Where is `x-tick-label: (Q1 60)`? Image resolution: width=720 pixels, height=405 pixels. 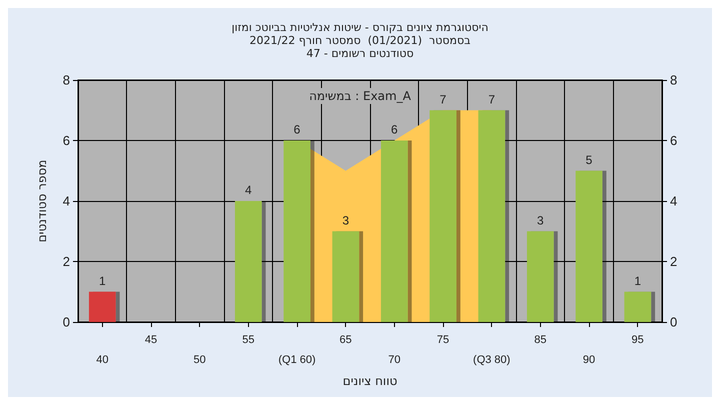
x-tick-label: (Q1 60) is located at coordinates (297, 360).